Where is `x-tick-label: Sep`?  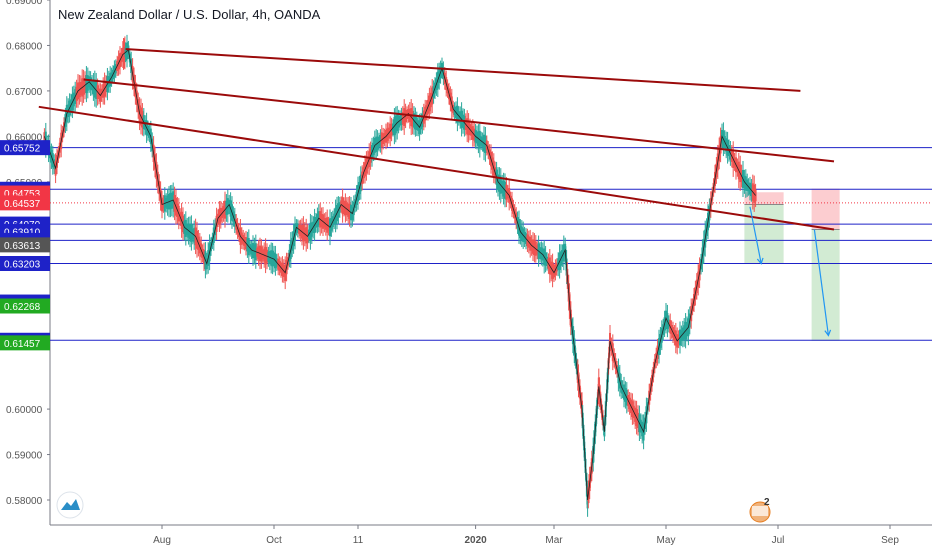 x-tick-label: Sep is located at coordinates (890, 540).